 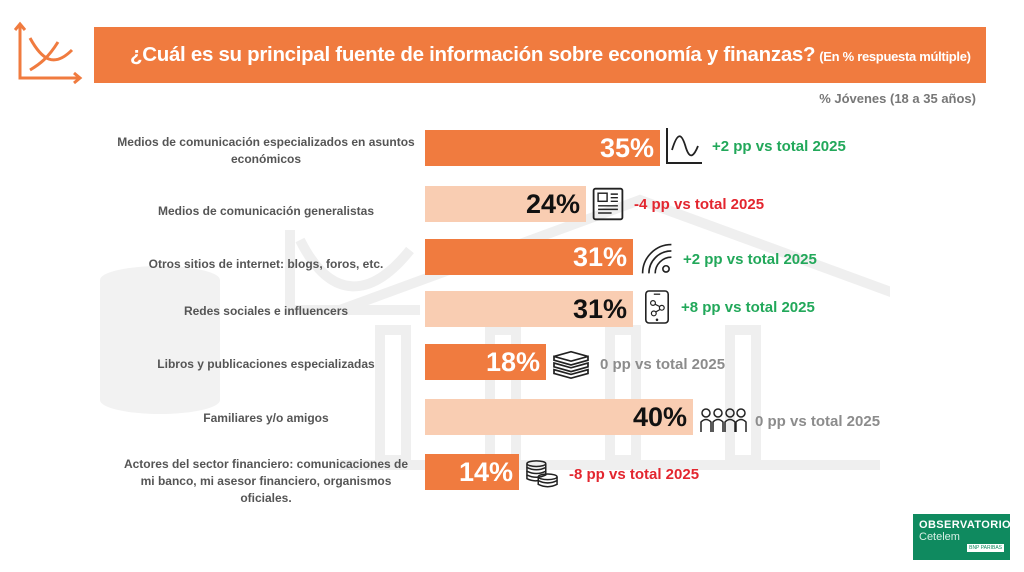 I want to click on brand-sub: Cetelem, so click(x=939, y=537).